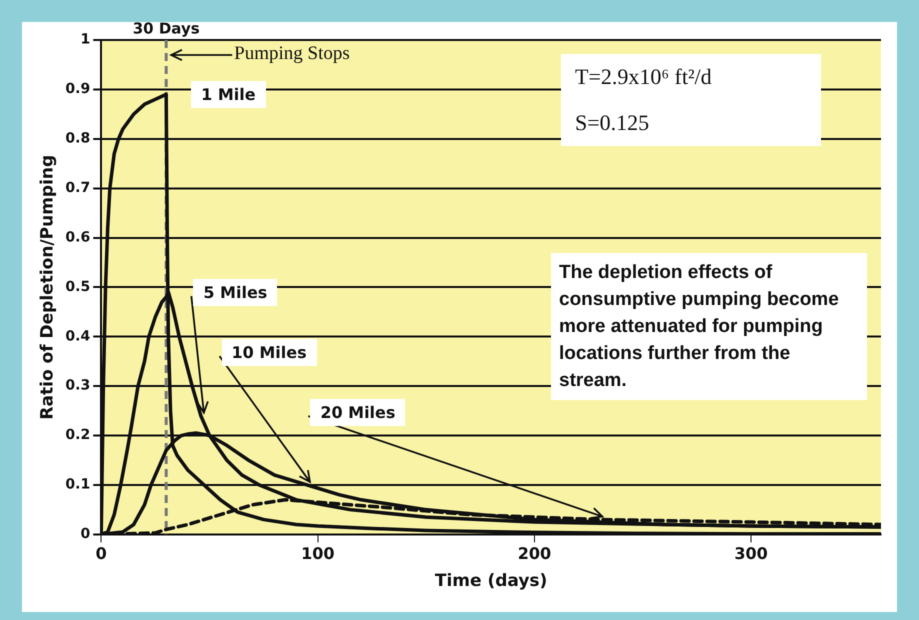  Describe the element at coordinates (77, 484) in the screenshot. I see `y-tick-label: 0.1` at that location.